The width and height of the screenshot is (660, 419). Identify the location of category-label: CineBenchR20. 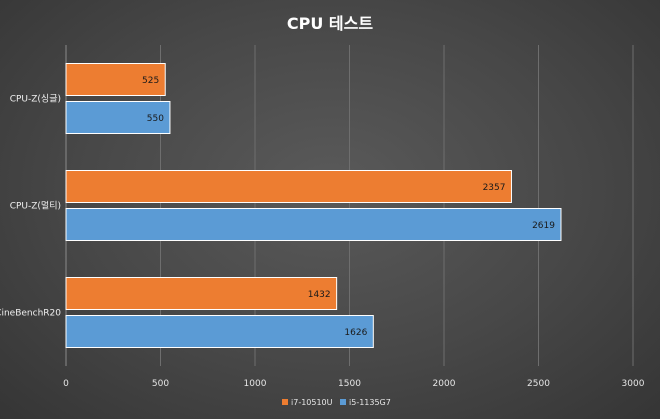
(30, 314).